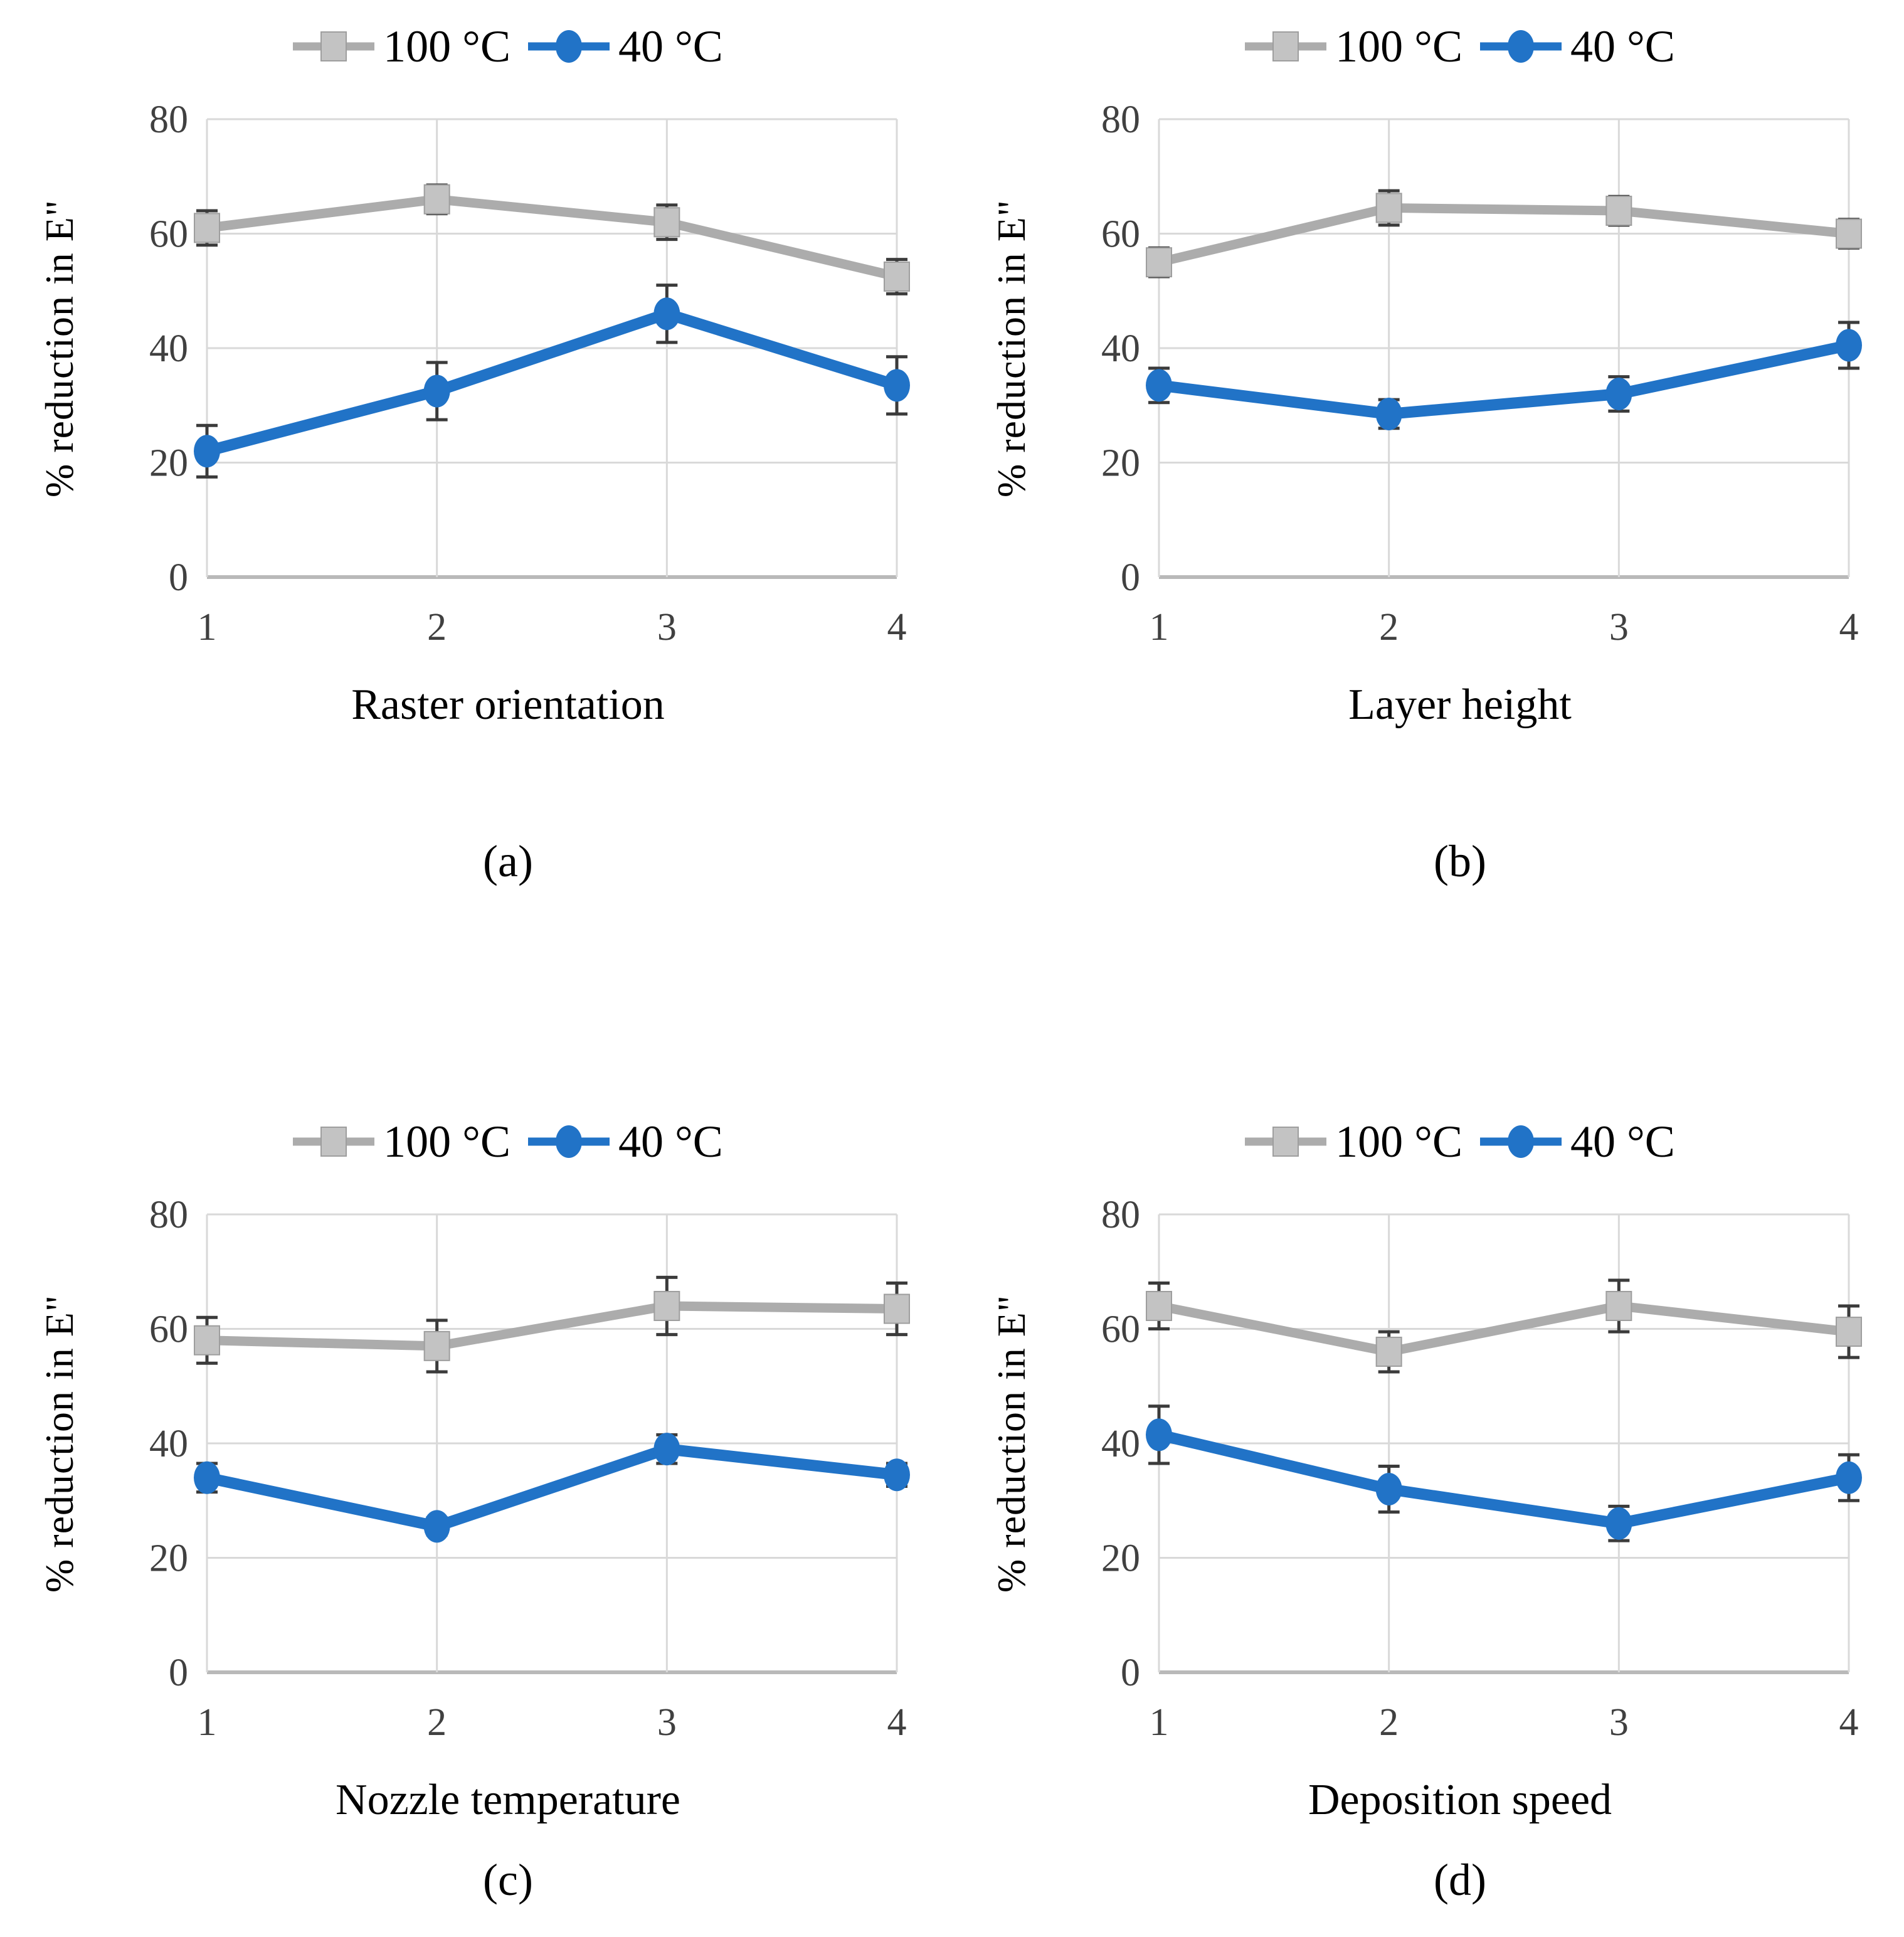 The height and width of the screenshot is (1937, 1904). I want to click on chart-area-b: % reduction in E" 0 20 40 60 80 1 2 3 4, so click(1437, 385).